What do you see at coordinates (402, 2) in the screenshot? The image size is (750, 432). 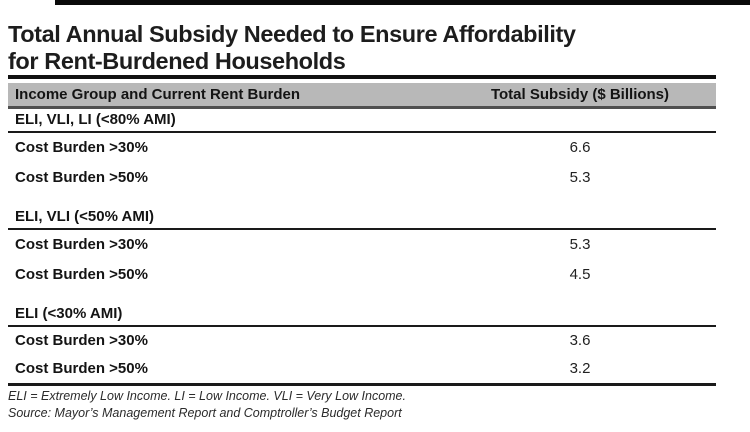 I see `top-divider-bar` at bounding box center [402, 2].